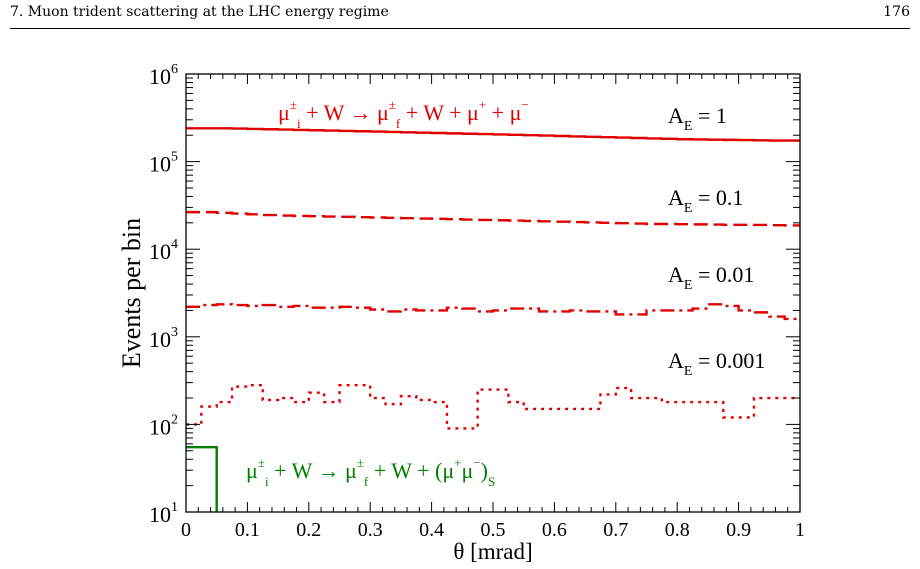 This screenshot has width=920, height=569. Describe the element at coordinates (370, 472) in the screenshot. I see `process-annotation-proc-green: μ±i + W → μ±f + W + (μ+μ−)S` at that location.